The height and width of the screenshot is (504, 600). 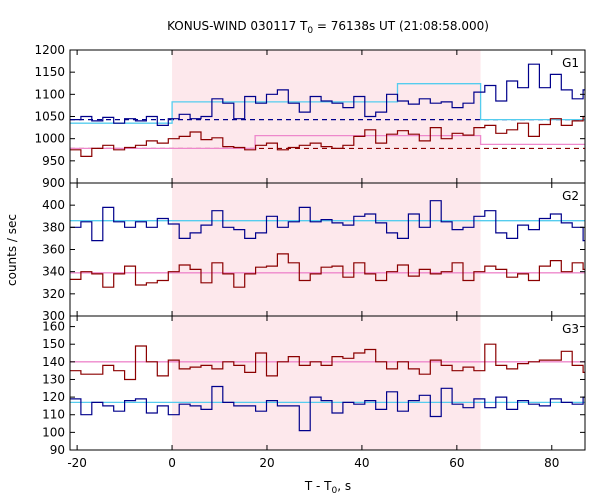 What do you see at coordinates (49, 94) in the screenshot?
I see `y-tick-label: 1100` at bounding box center [49, 94].